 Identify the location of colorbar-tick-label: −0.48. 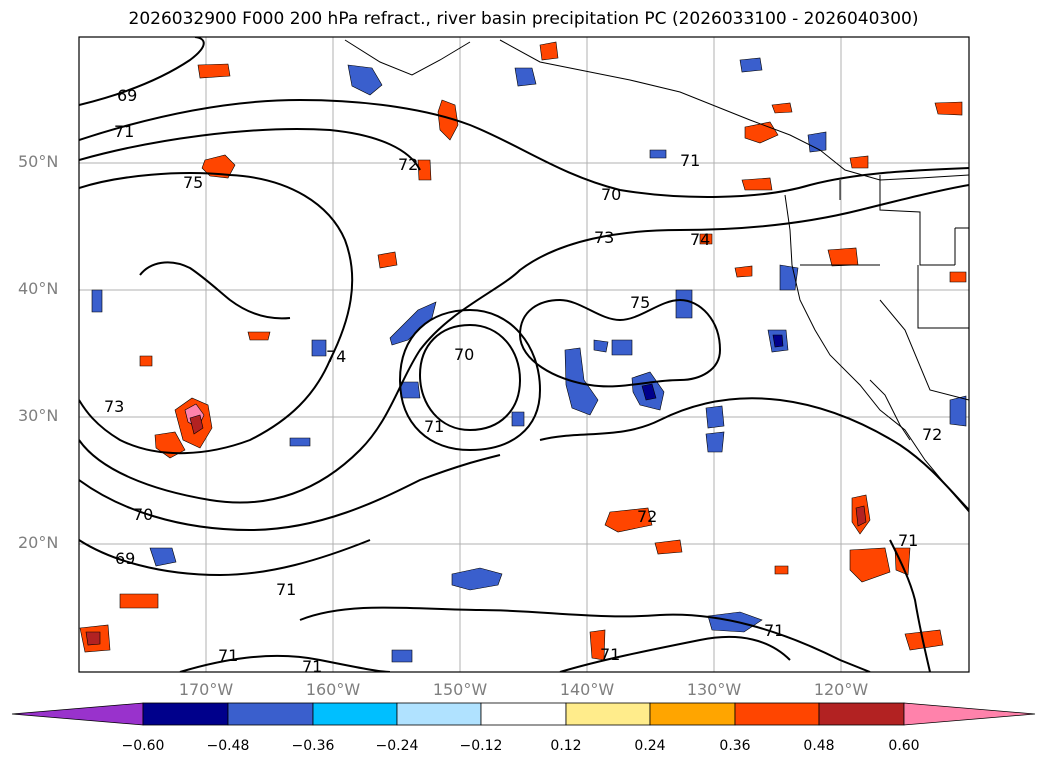
(228, 746).